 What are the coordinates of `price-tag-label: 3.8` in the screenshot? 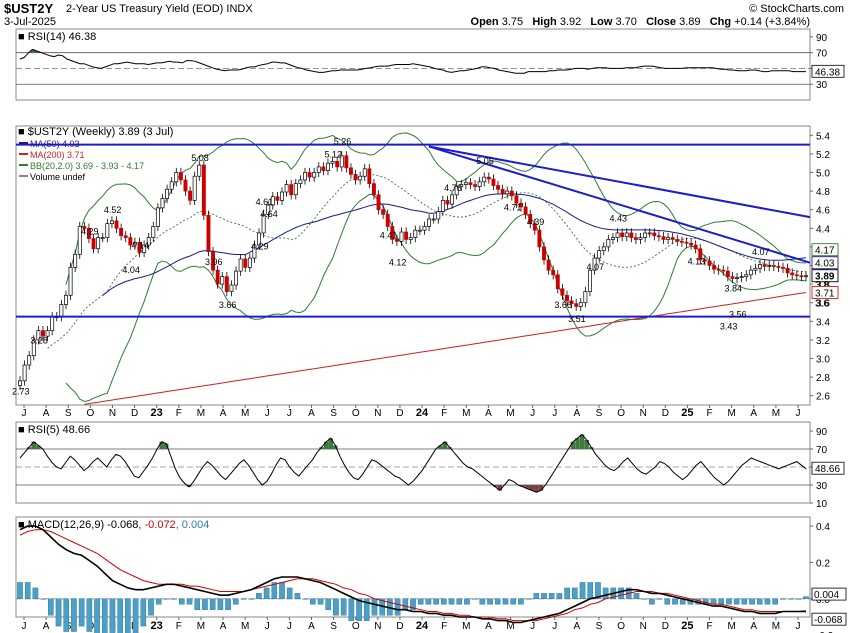 It's located at (822, 285).